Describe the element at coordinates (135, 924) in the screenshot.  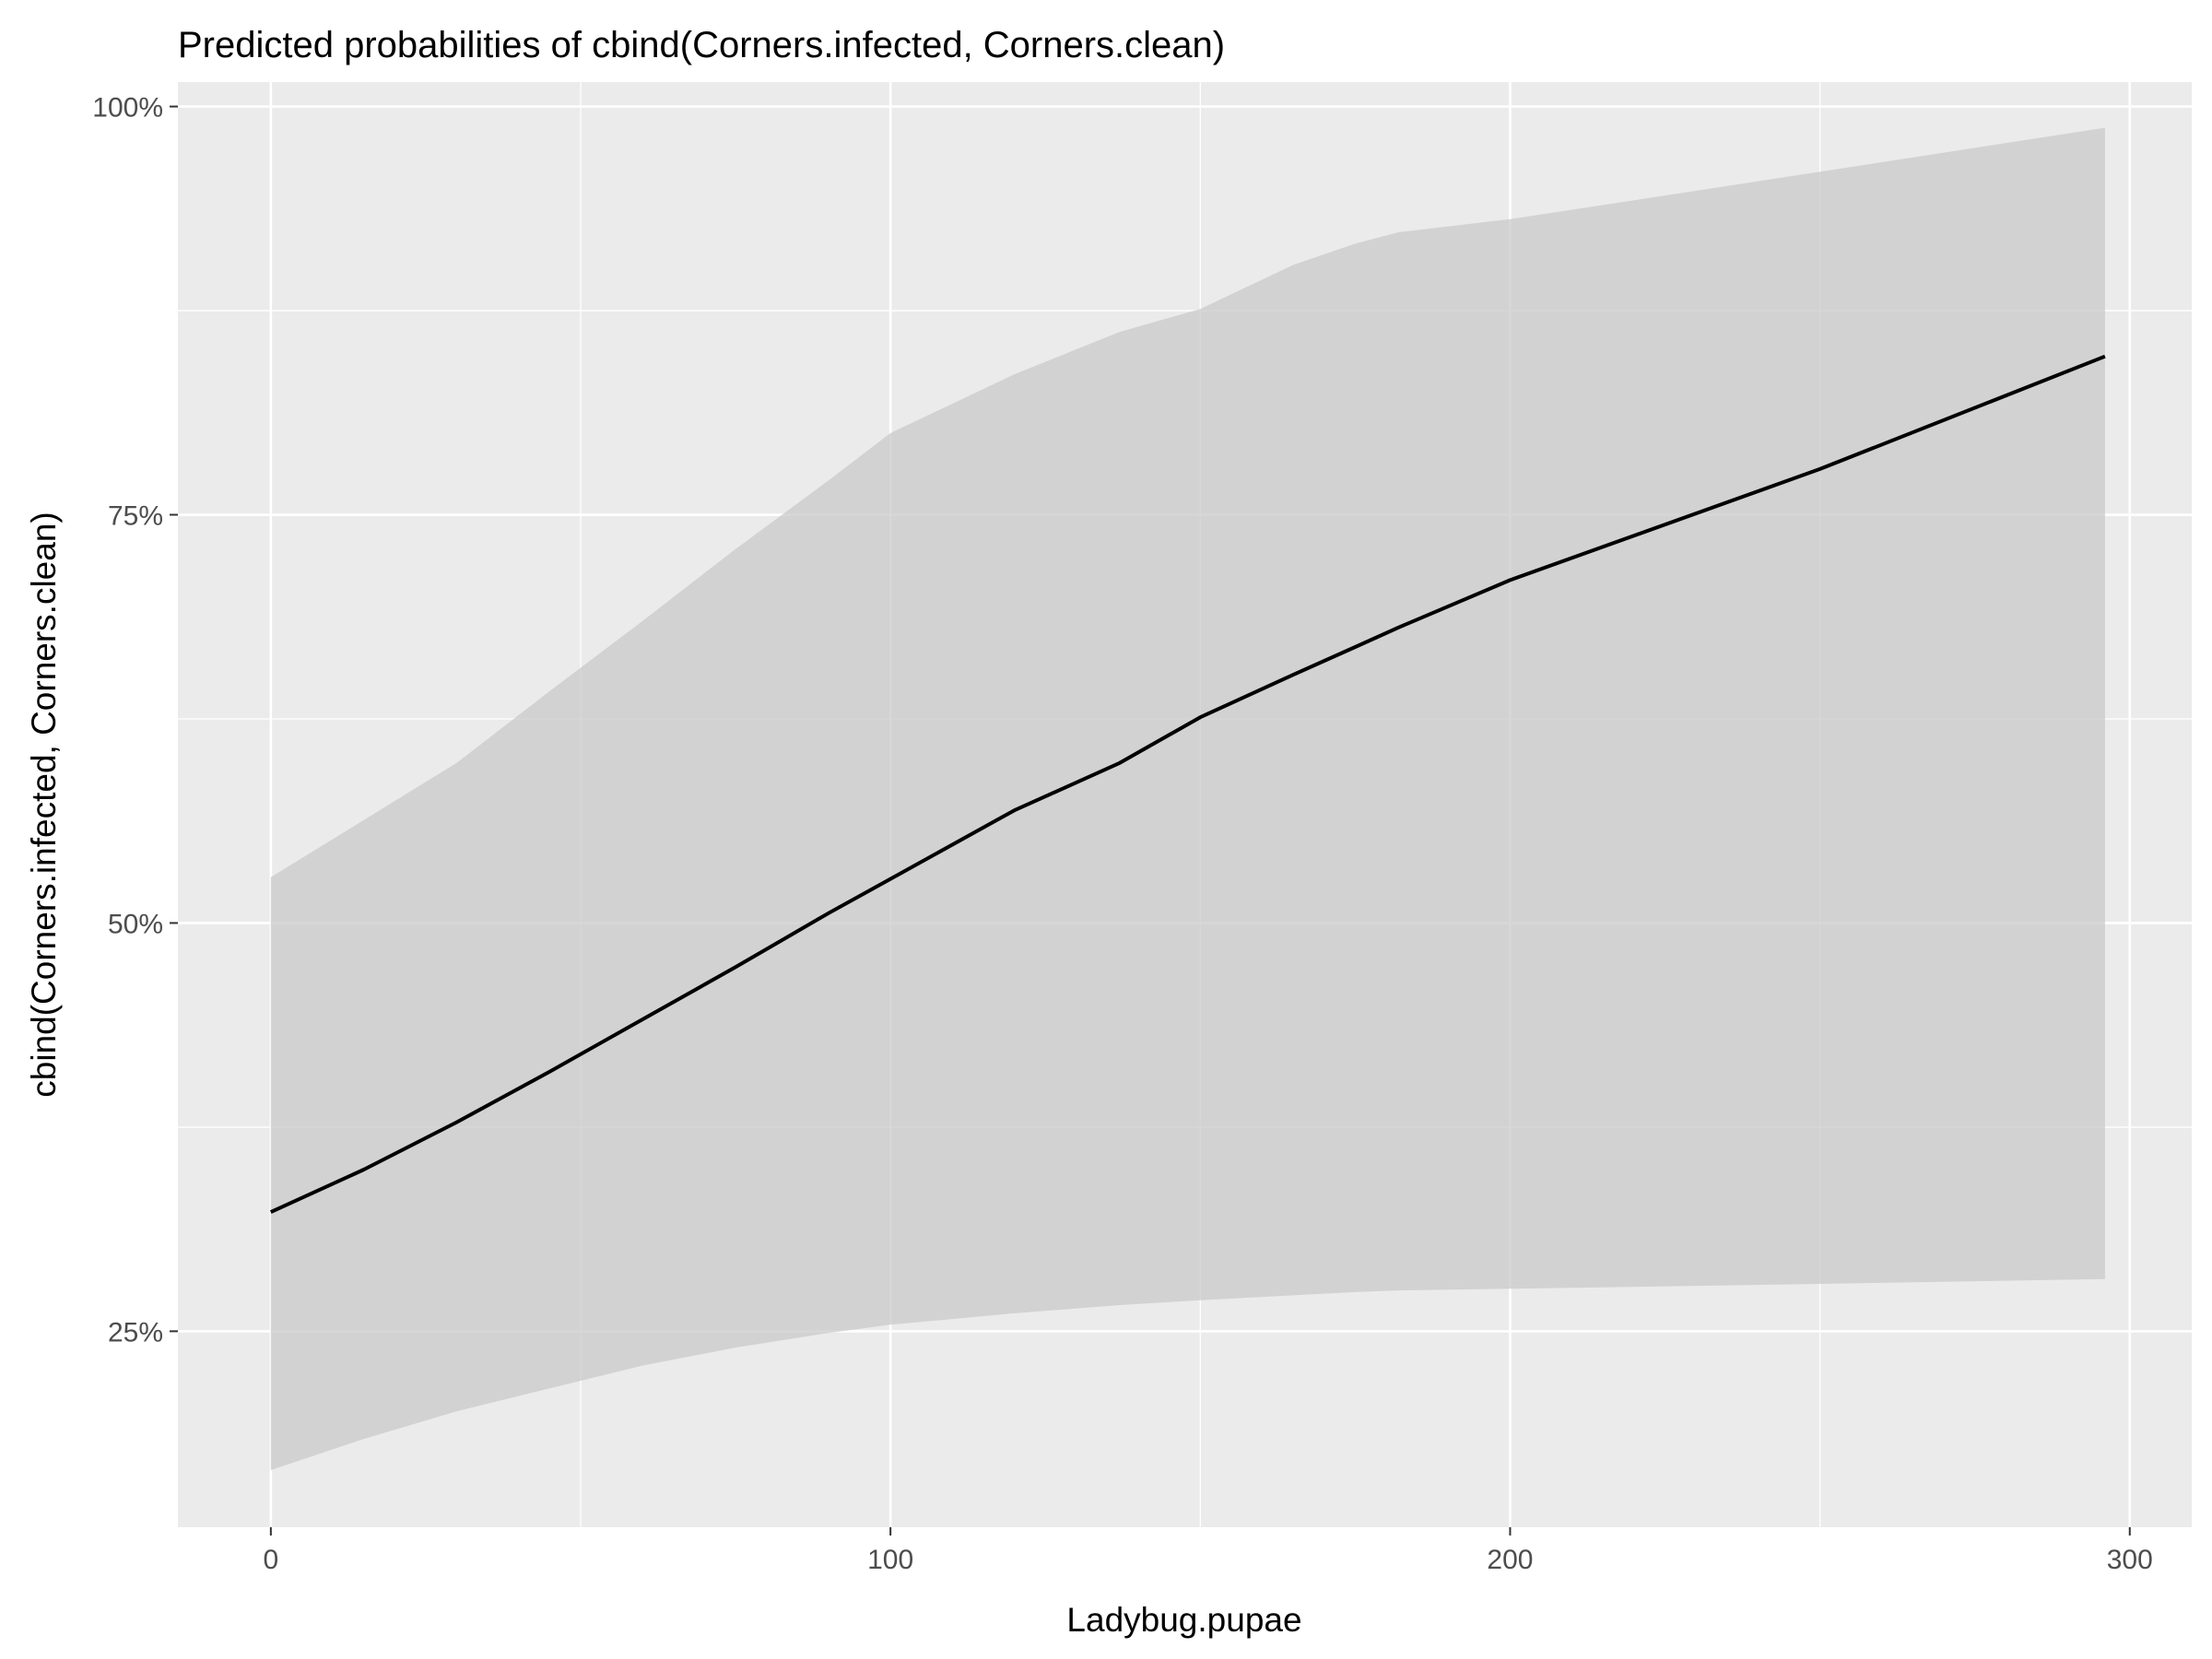
I see `y-tick-label-1: 50%` at that location.